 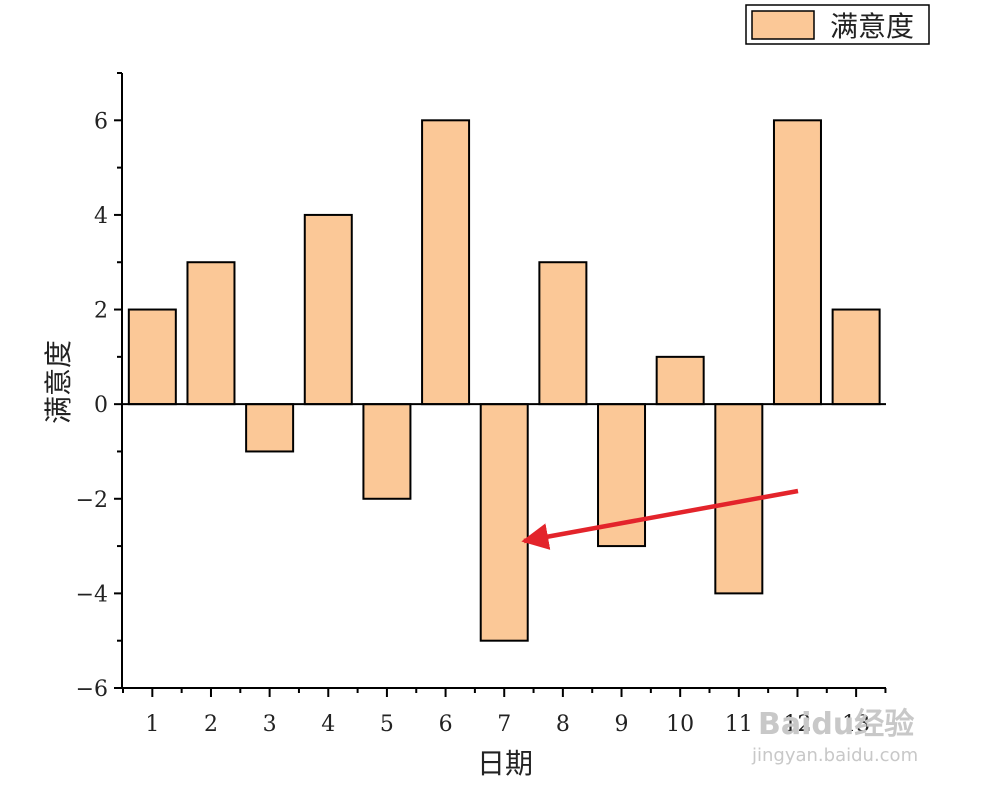 I want to click on x-tick-label: 13, so click(x=856, y=724).